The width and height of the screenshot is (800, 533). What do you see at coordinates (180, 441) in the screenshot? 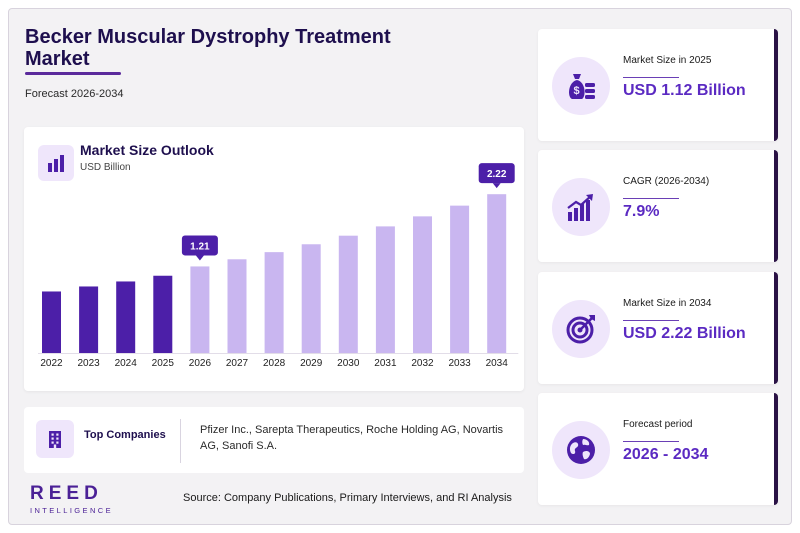
I see `divider` at bounding box center [180, 441].